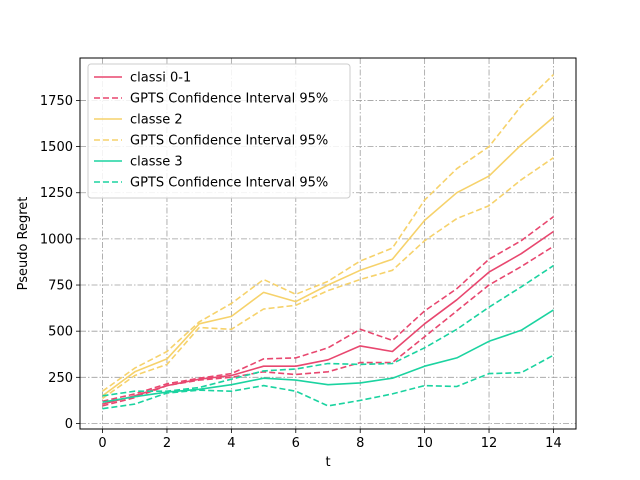 The image size is (640, 480). Describe the element at coordinates (56, 147) in the screenshot. I see `y-tick-label: 1500` at that location.